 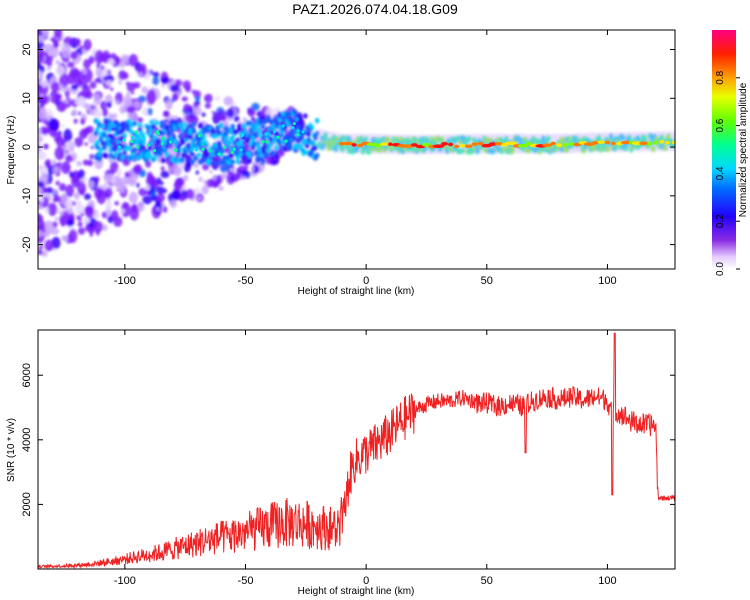 What do you see at coordinates (356, 591) in the screenshot?
I see `snr-x-label: Height of straight line (km)` at bounding box center [356, 591].